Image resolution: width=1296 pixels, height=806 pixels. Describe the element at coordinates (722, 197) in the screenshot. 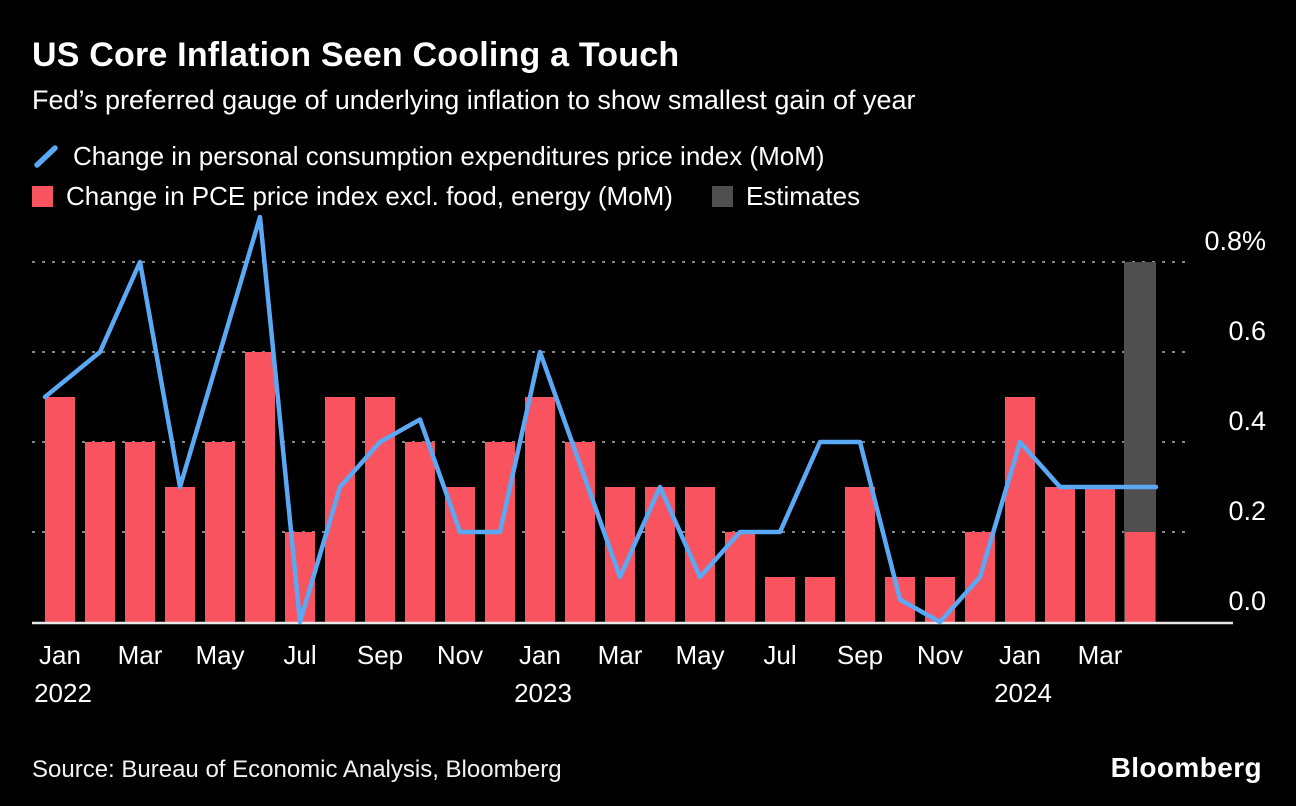

I see `estimate-series-icon` at that location.